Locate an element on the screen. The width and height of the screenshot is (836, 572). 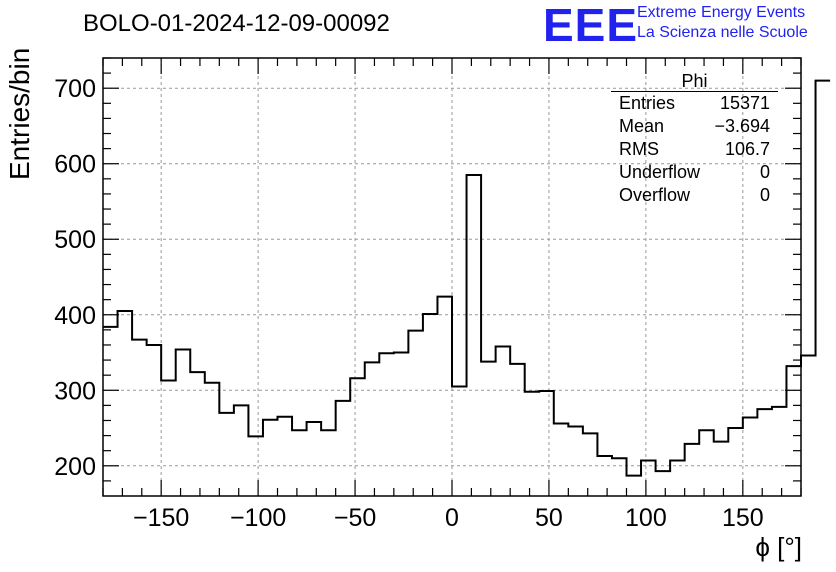
stats-value: 106.7 is located at coordinates (747, 149).